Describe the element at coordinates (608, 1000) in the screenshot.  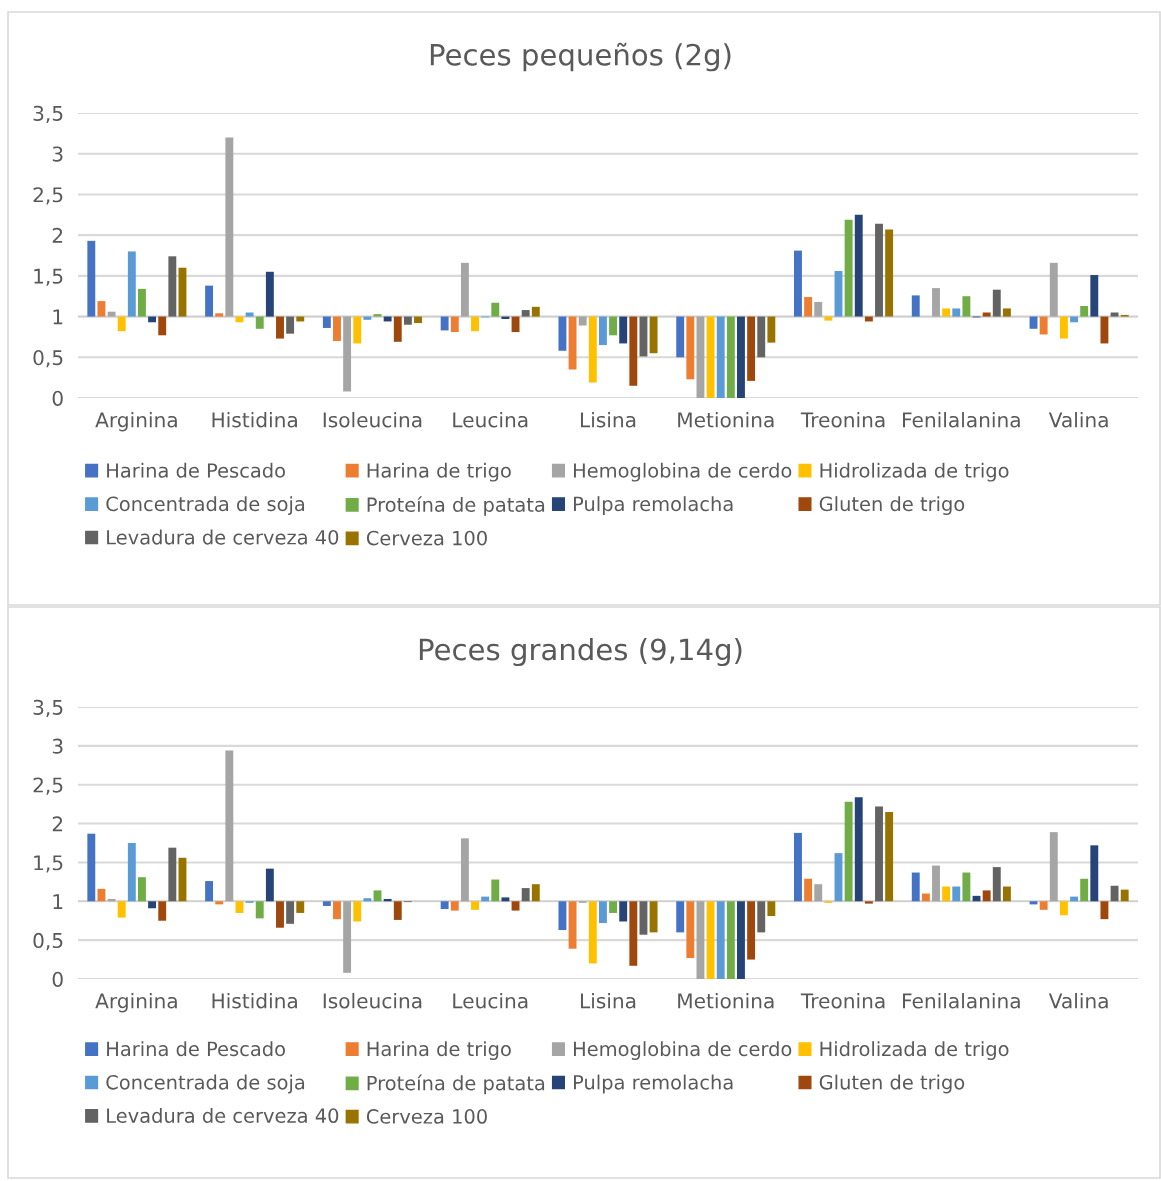
I see `x-tick-label: Lisina` at that location.